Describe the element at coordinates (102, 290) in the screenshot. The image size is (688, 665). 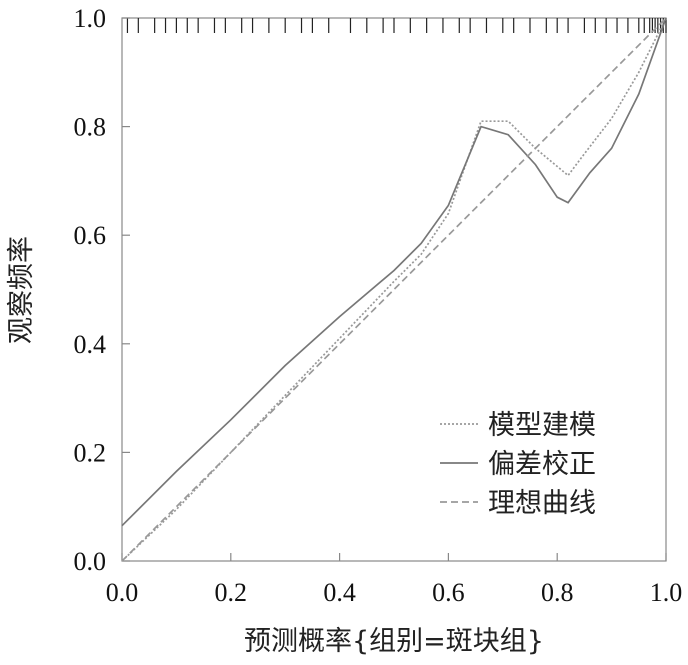
I see `y-axis: 0.0 0.2 0.4 0.6 0.8 1.0` at that location.